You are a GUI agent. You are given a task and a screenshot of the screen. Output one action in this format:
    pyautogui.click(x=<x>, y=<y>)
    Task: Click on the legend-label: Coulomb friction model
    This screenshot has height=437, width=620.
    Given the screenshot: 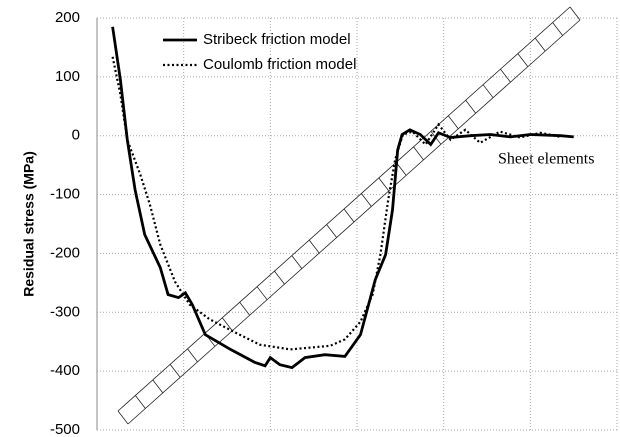 What is the action you would take?
    pyautogui.click(x=279, y=64)
    